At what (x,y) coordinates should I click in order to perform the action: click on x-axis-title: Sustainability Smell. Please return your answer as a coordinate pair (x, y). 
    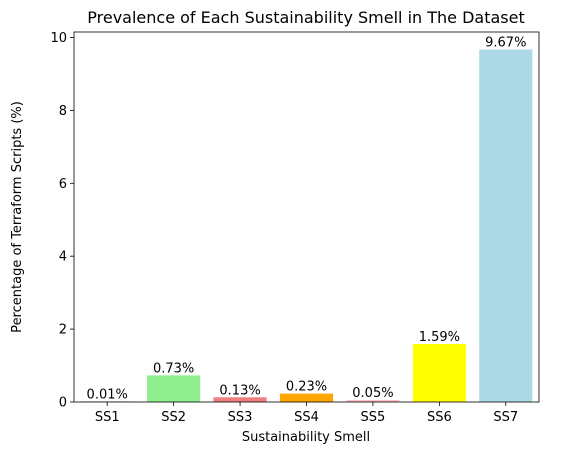
    Looking at the image, I should click on (306, 437).